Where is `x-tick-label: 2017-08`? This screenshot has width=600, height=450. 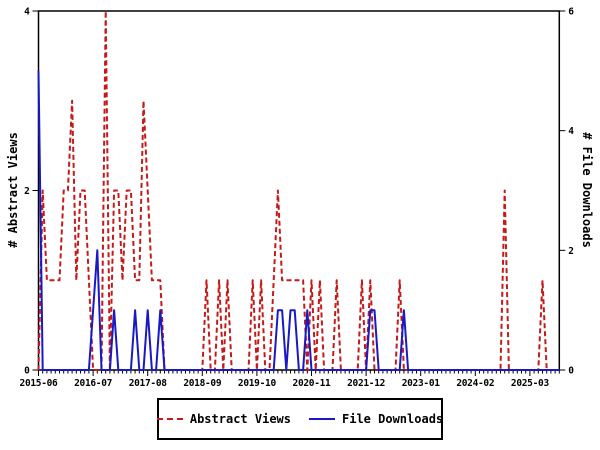 x-tick-label: 2017-08 is located at coordinates (148, 383).